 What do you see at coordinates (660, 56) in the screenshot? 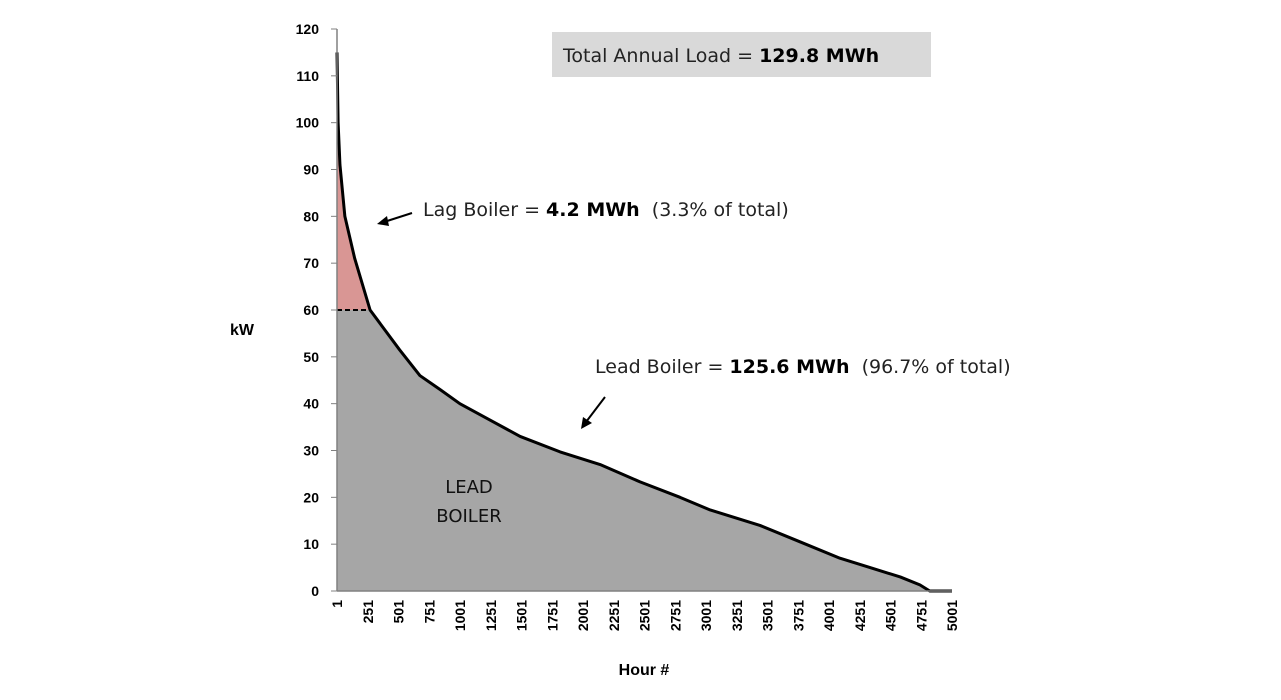
I see `total-load-prefix: Total Annual Load =` at bounding box center [660, 56].